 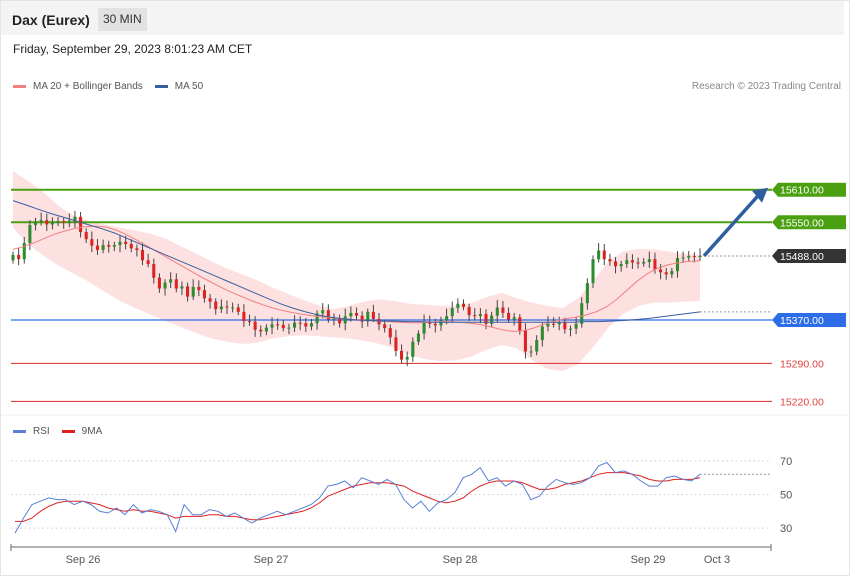 What do you see at coordinates (122, 19) in the screenshot?
I see `timeframe-badge: 30 MIN` at bounding box center [122, 19].